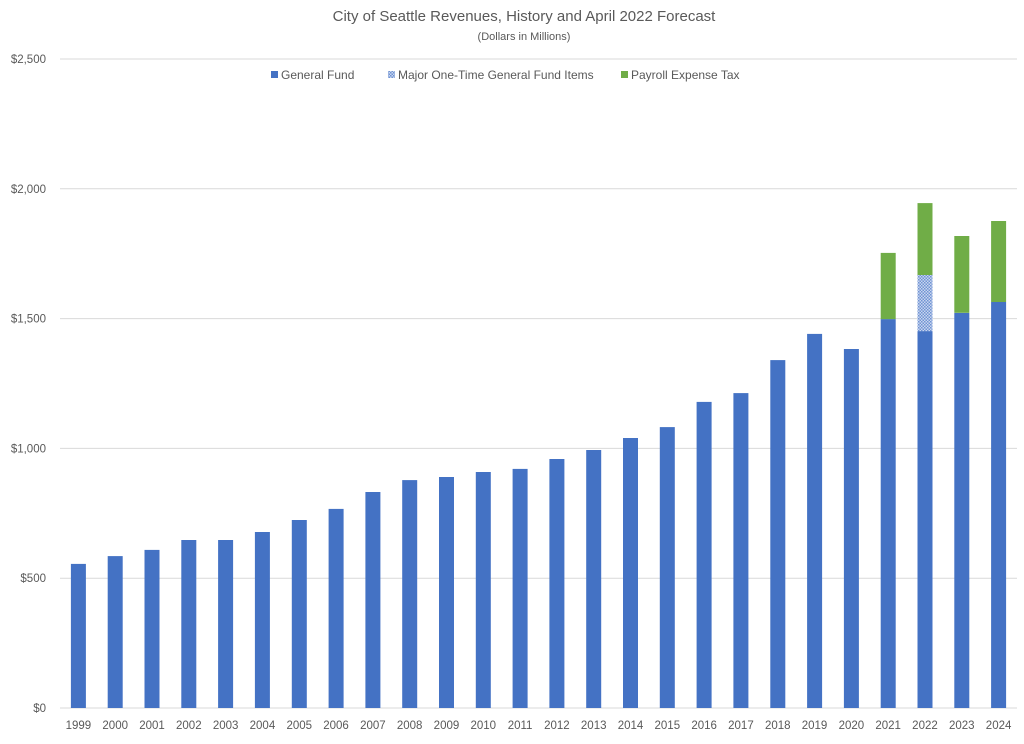  What do you see at coordinates (741, 550) in the screenshot?
I see `bar-general-fund-2017` at bounding box center [741, 550].